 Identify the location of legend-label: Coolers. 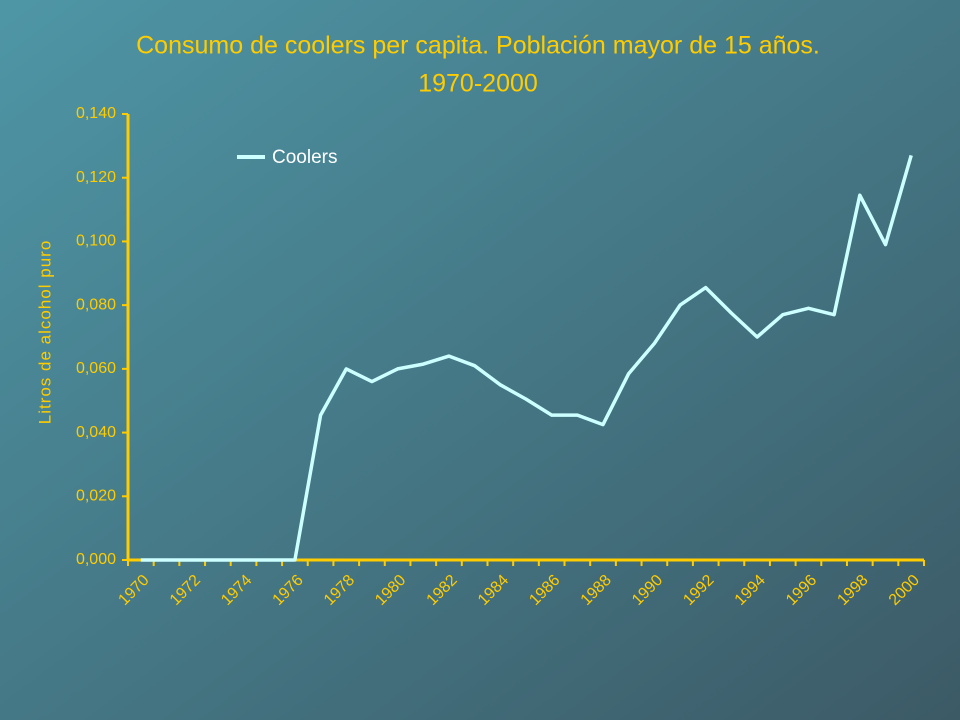
(304, 157).